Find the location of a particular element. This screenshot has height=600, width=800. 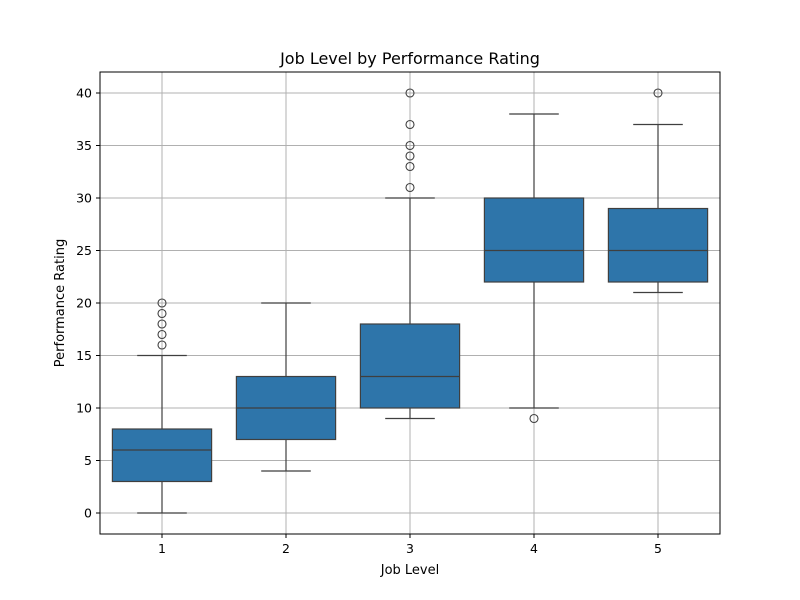

chart-title: Job Level by Performance Rating is located at coordinates (409, 58).